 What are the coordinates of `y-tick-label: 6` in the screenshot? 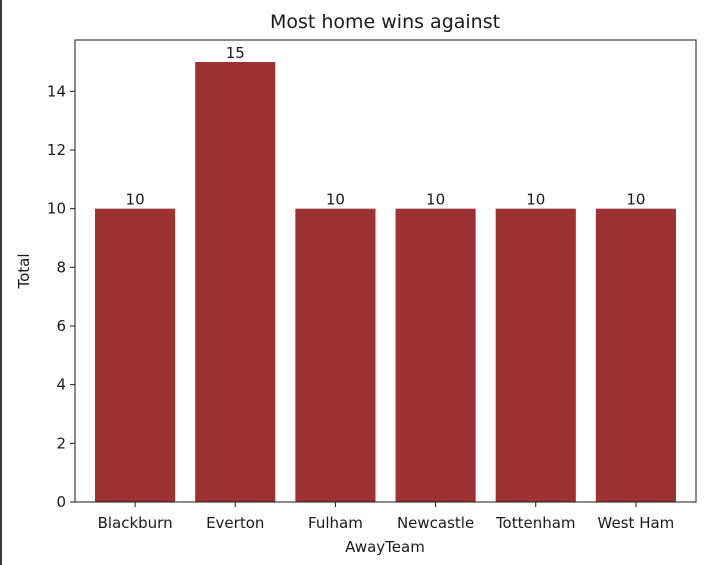 It's located at (61, 326).